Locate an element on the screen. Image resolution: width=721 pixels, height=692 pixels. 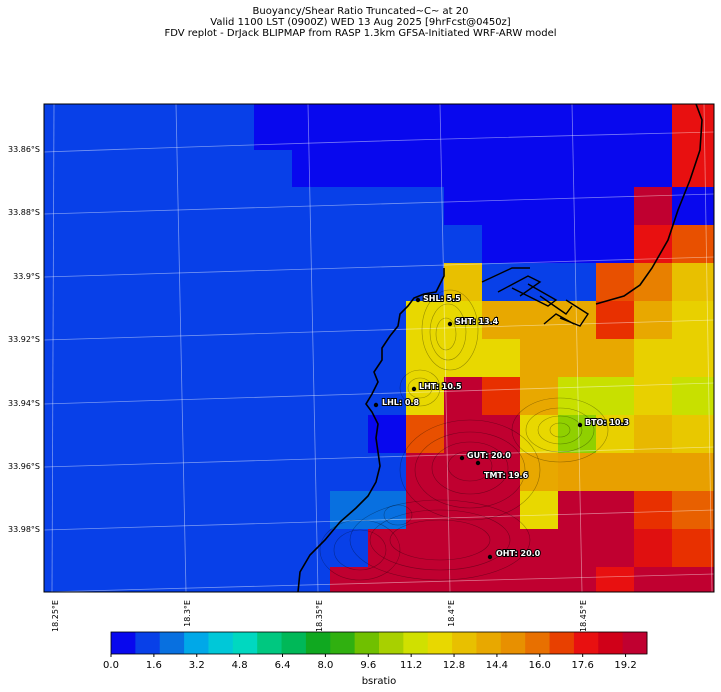
false-bay-coast is located at coordinates (649, 204).